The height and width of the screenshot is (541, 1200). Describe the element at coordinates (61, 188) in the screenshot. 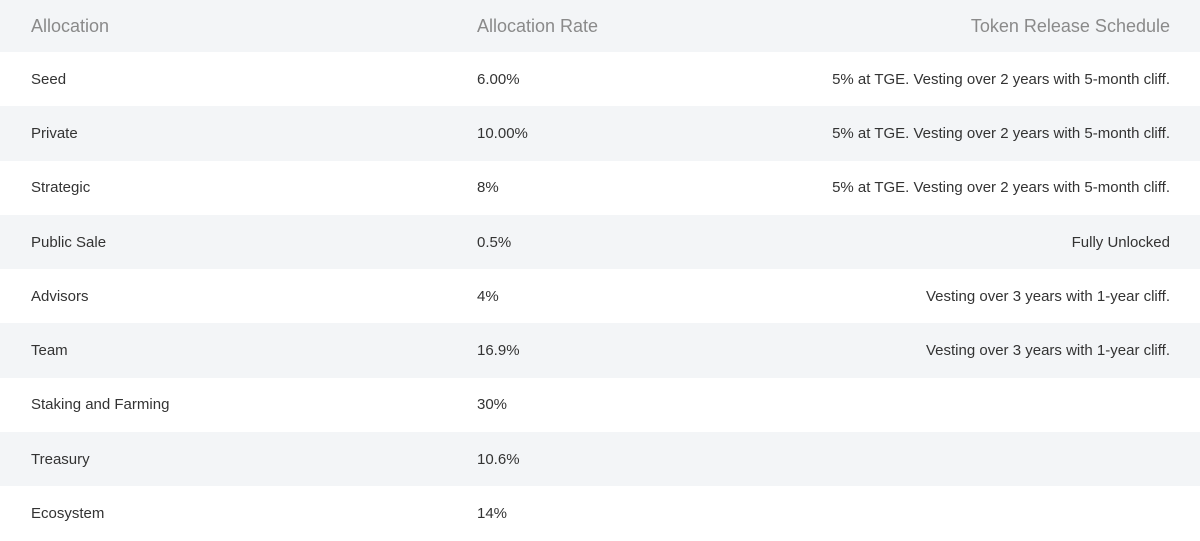

I see `table-cell: Strategic` at that location.